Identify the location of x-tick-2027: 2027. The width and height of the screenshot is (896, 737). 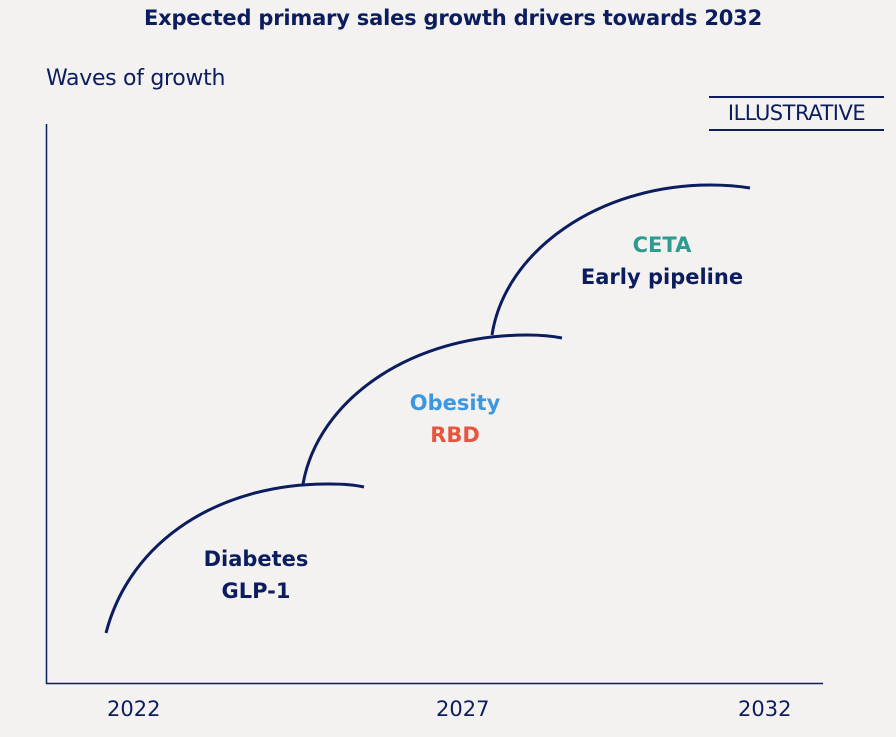
(463, 709).